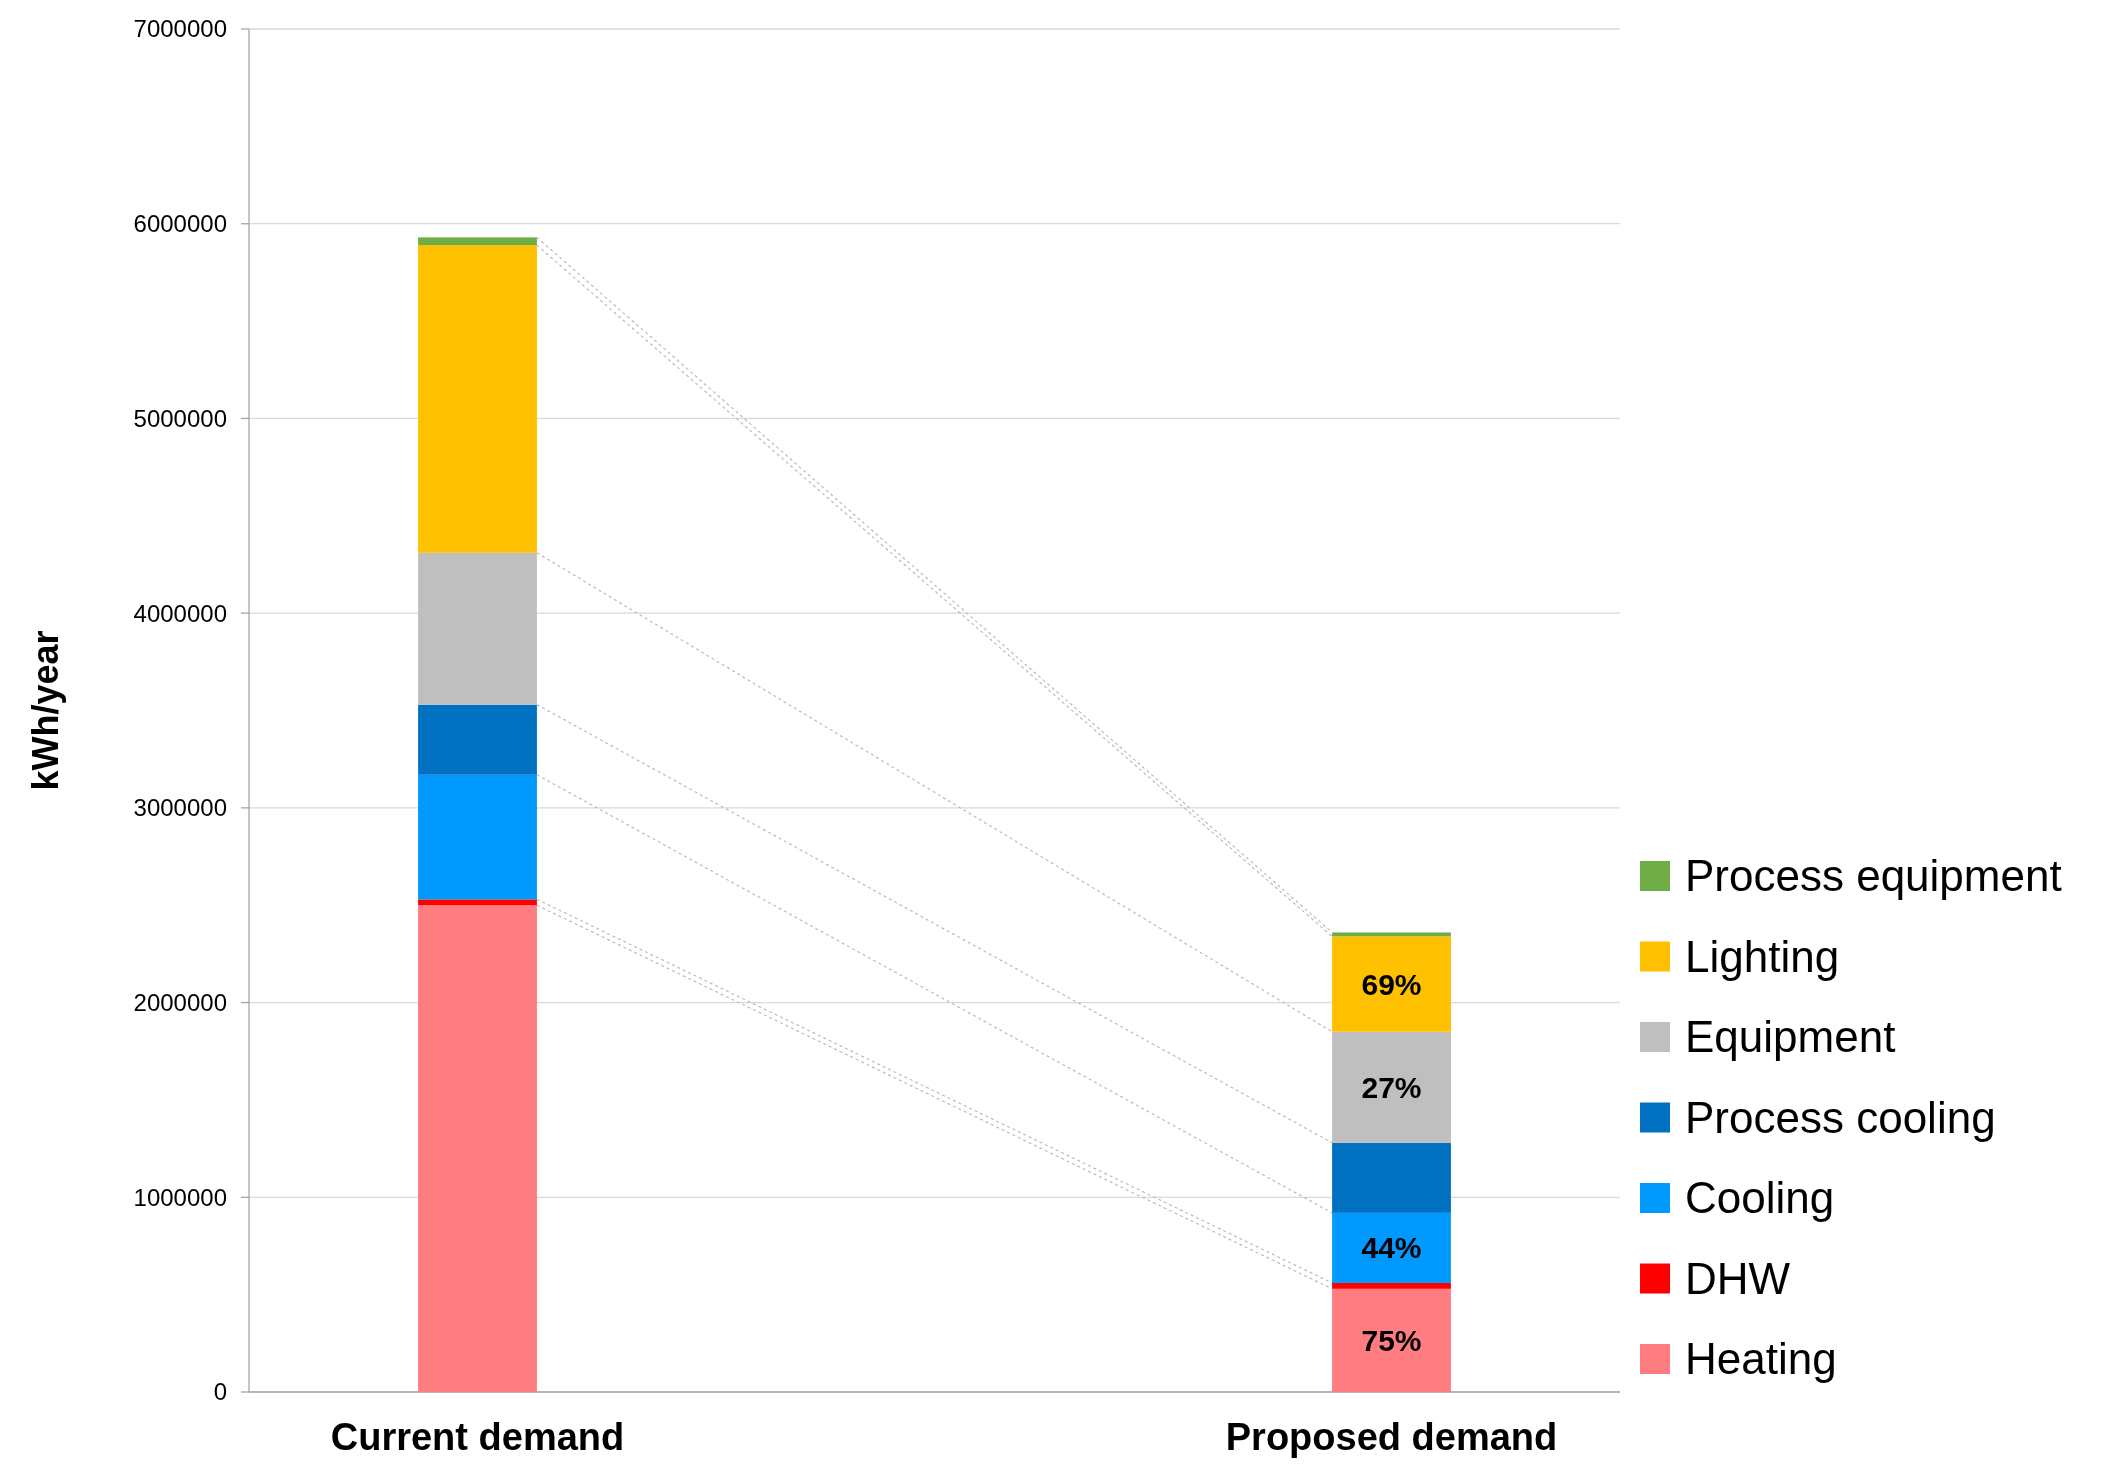 This screenshot has width=2103, height=1466. I want to click on legend-label: DHW, so click(1738, 1278).